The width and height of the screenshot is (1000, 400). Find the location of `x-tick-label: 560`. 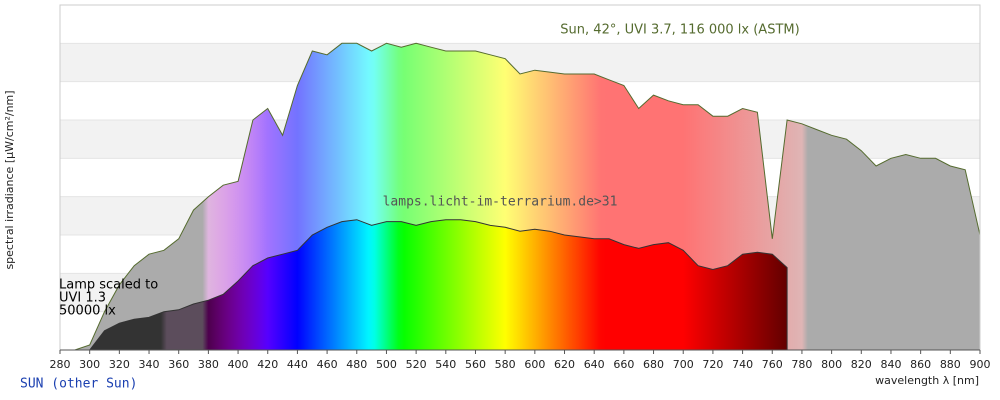

x-tick-label: 560 is located at coordinates (475, 364).